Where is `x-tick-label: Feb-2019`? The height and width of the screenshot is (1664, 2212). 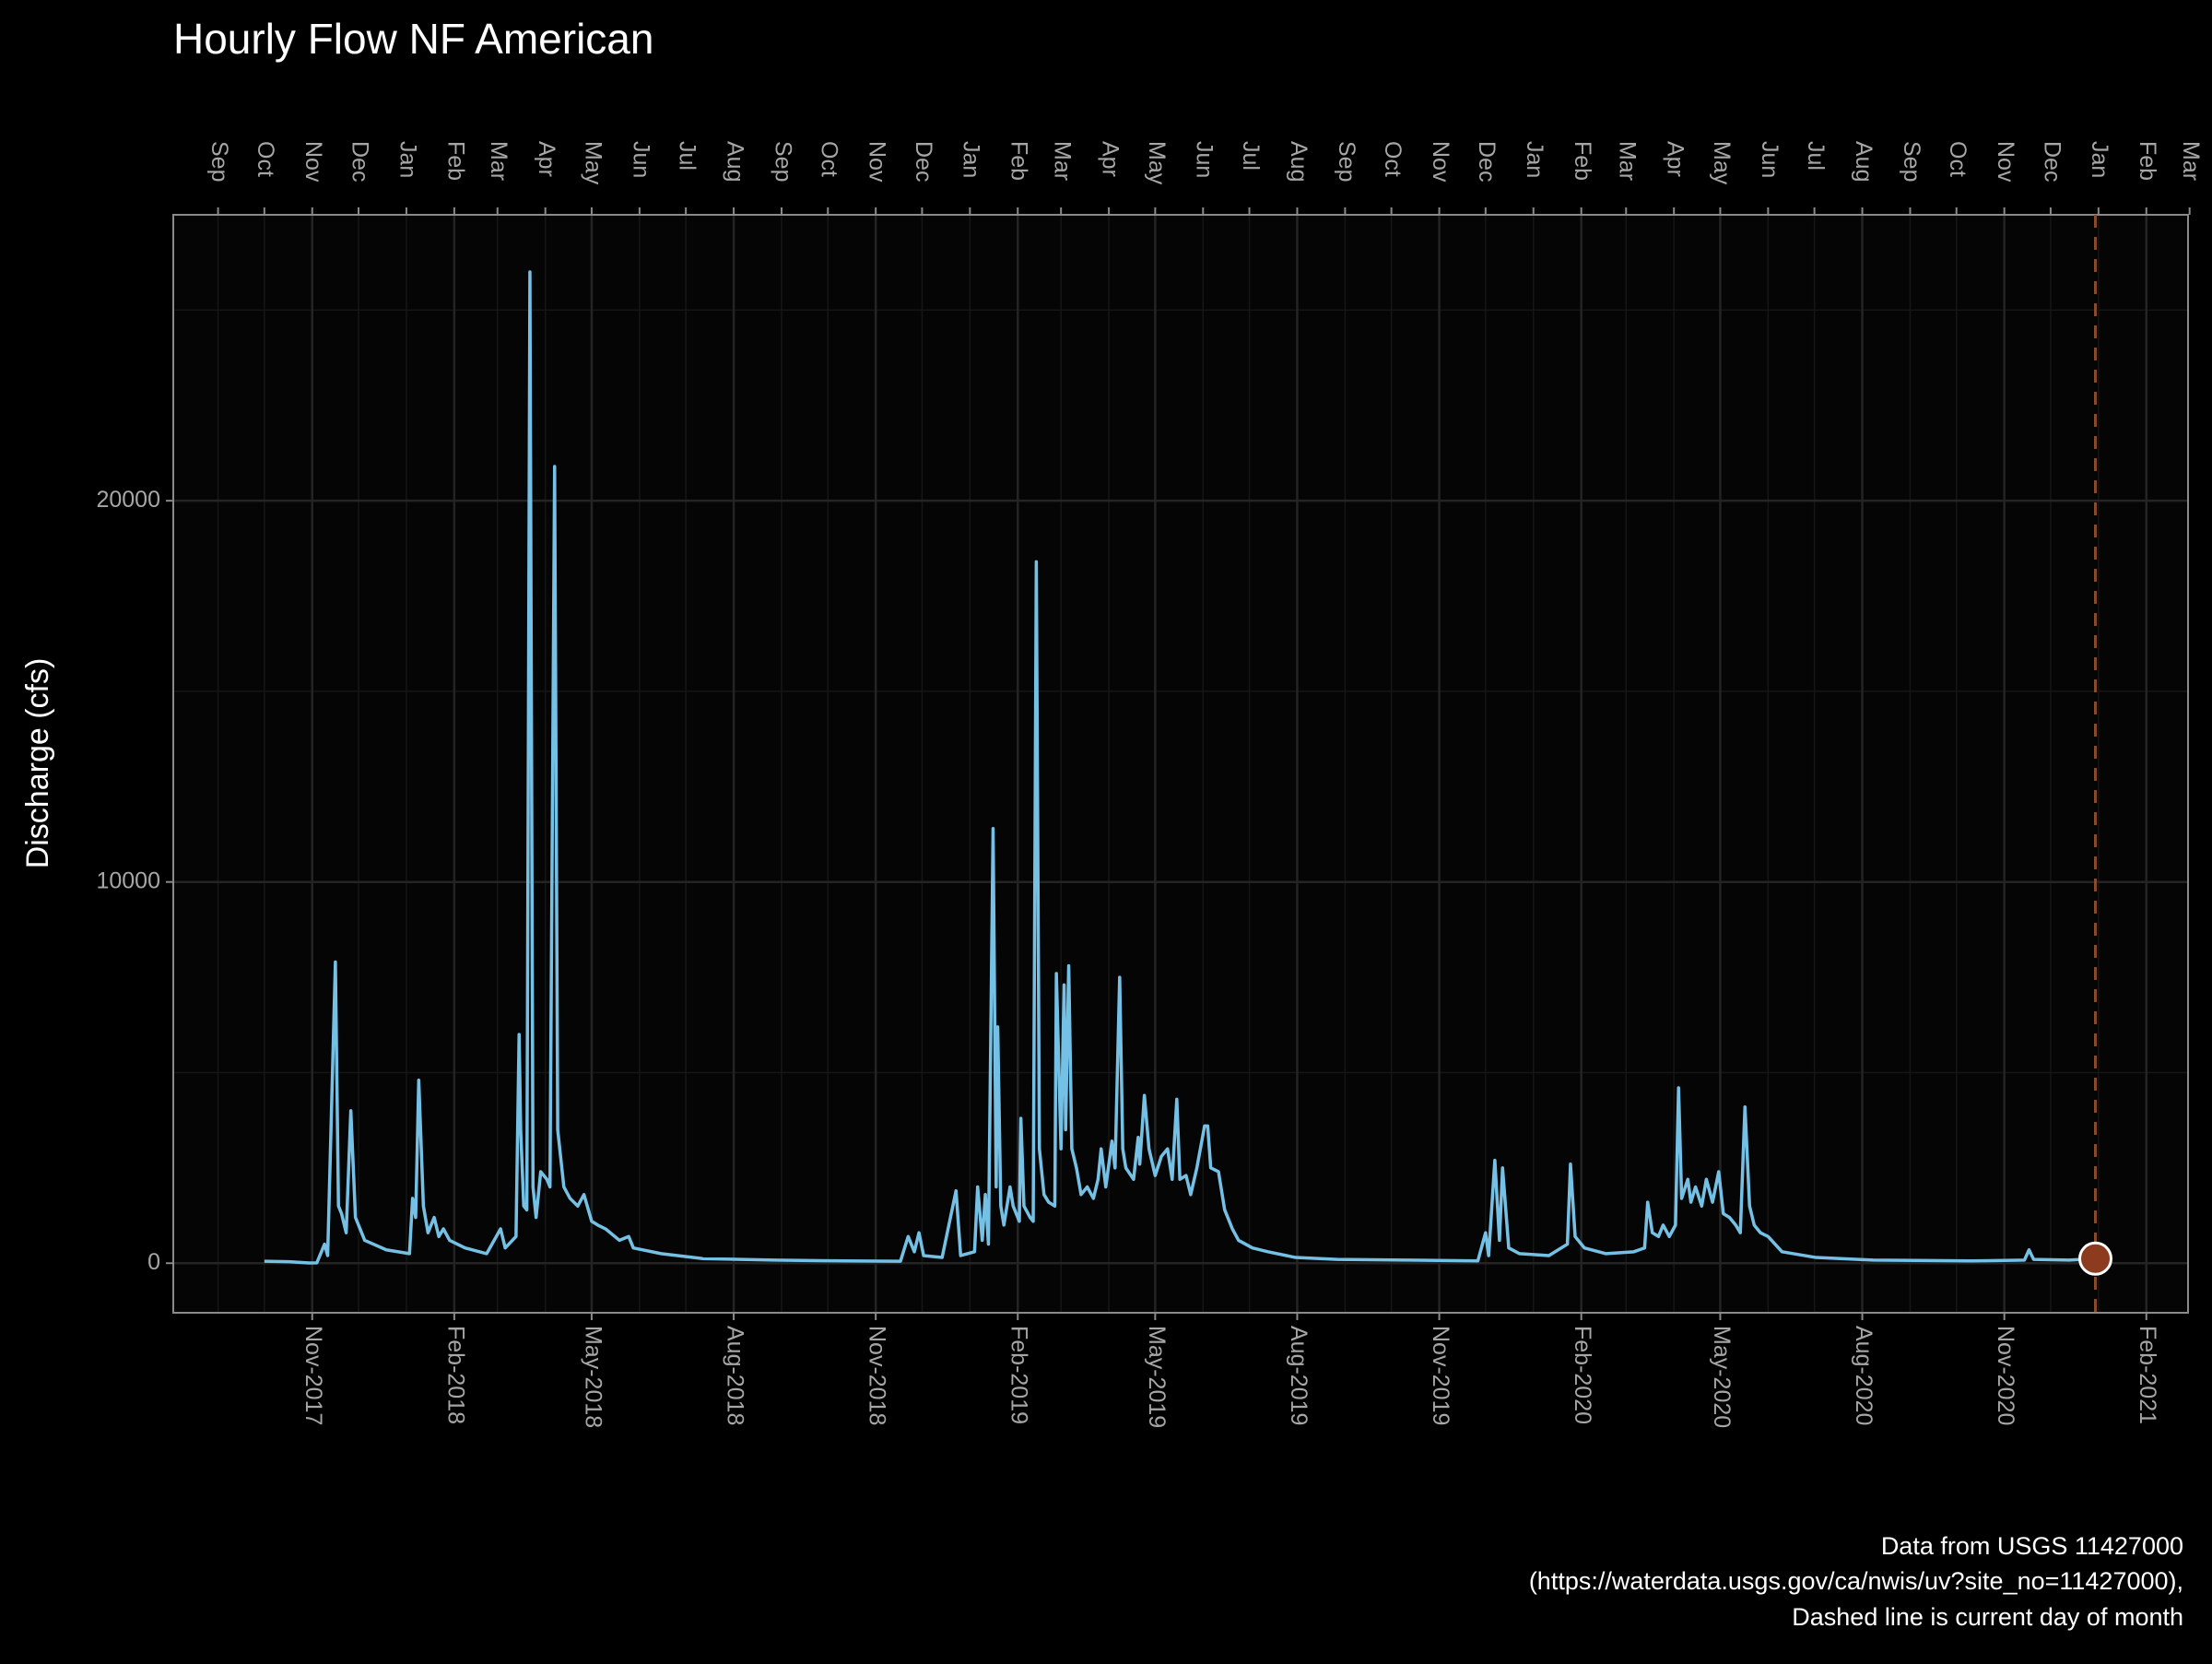 x-tick-label: Feb-2019 is located at coordinates (1019, 1375).